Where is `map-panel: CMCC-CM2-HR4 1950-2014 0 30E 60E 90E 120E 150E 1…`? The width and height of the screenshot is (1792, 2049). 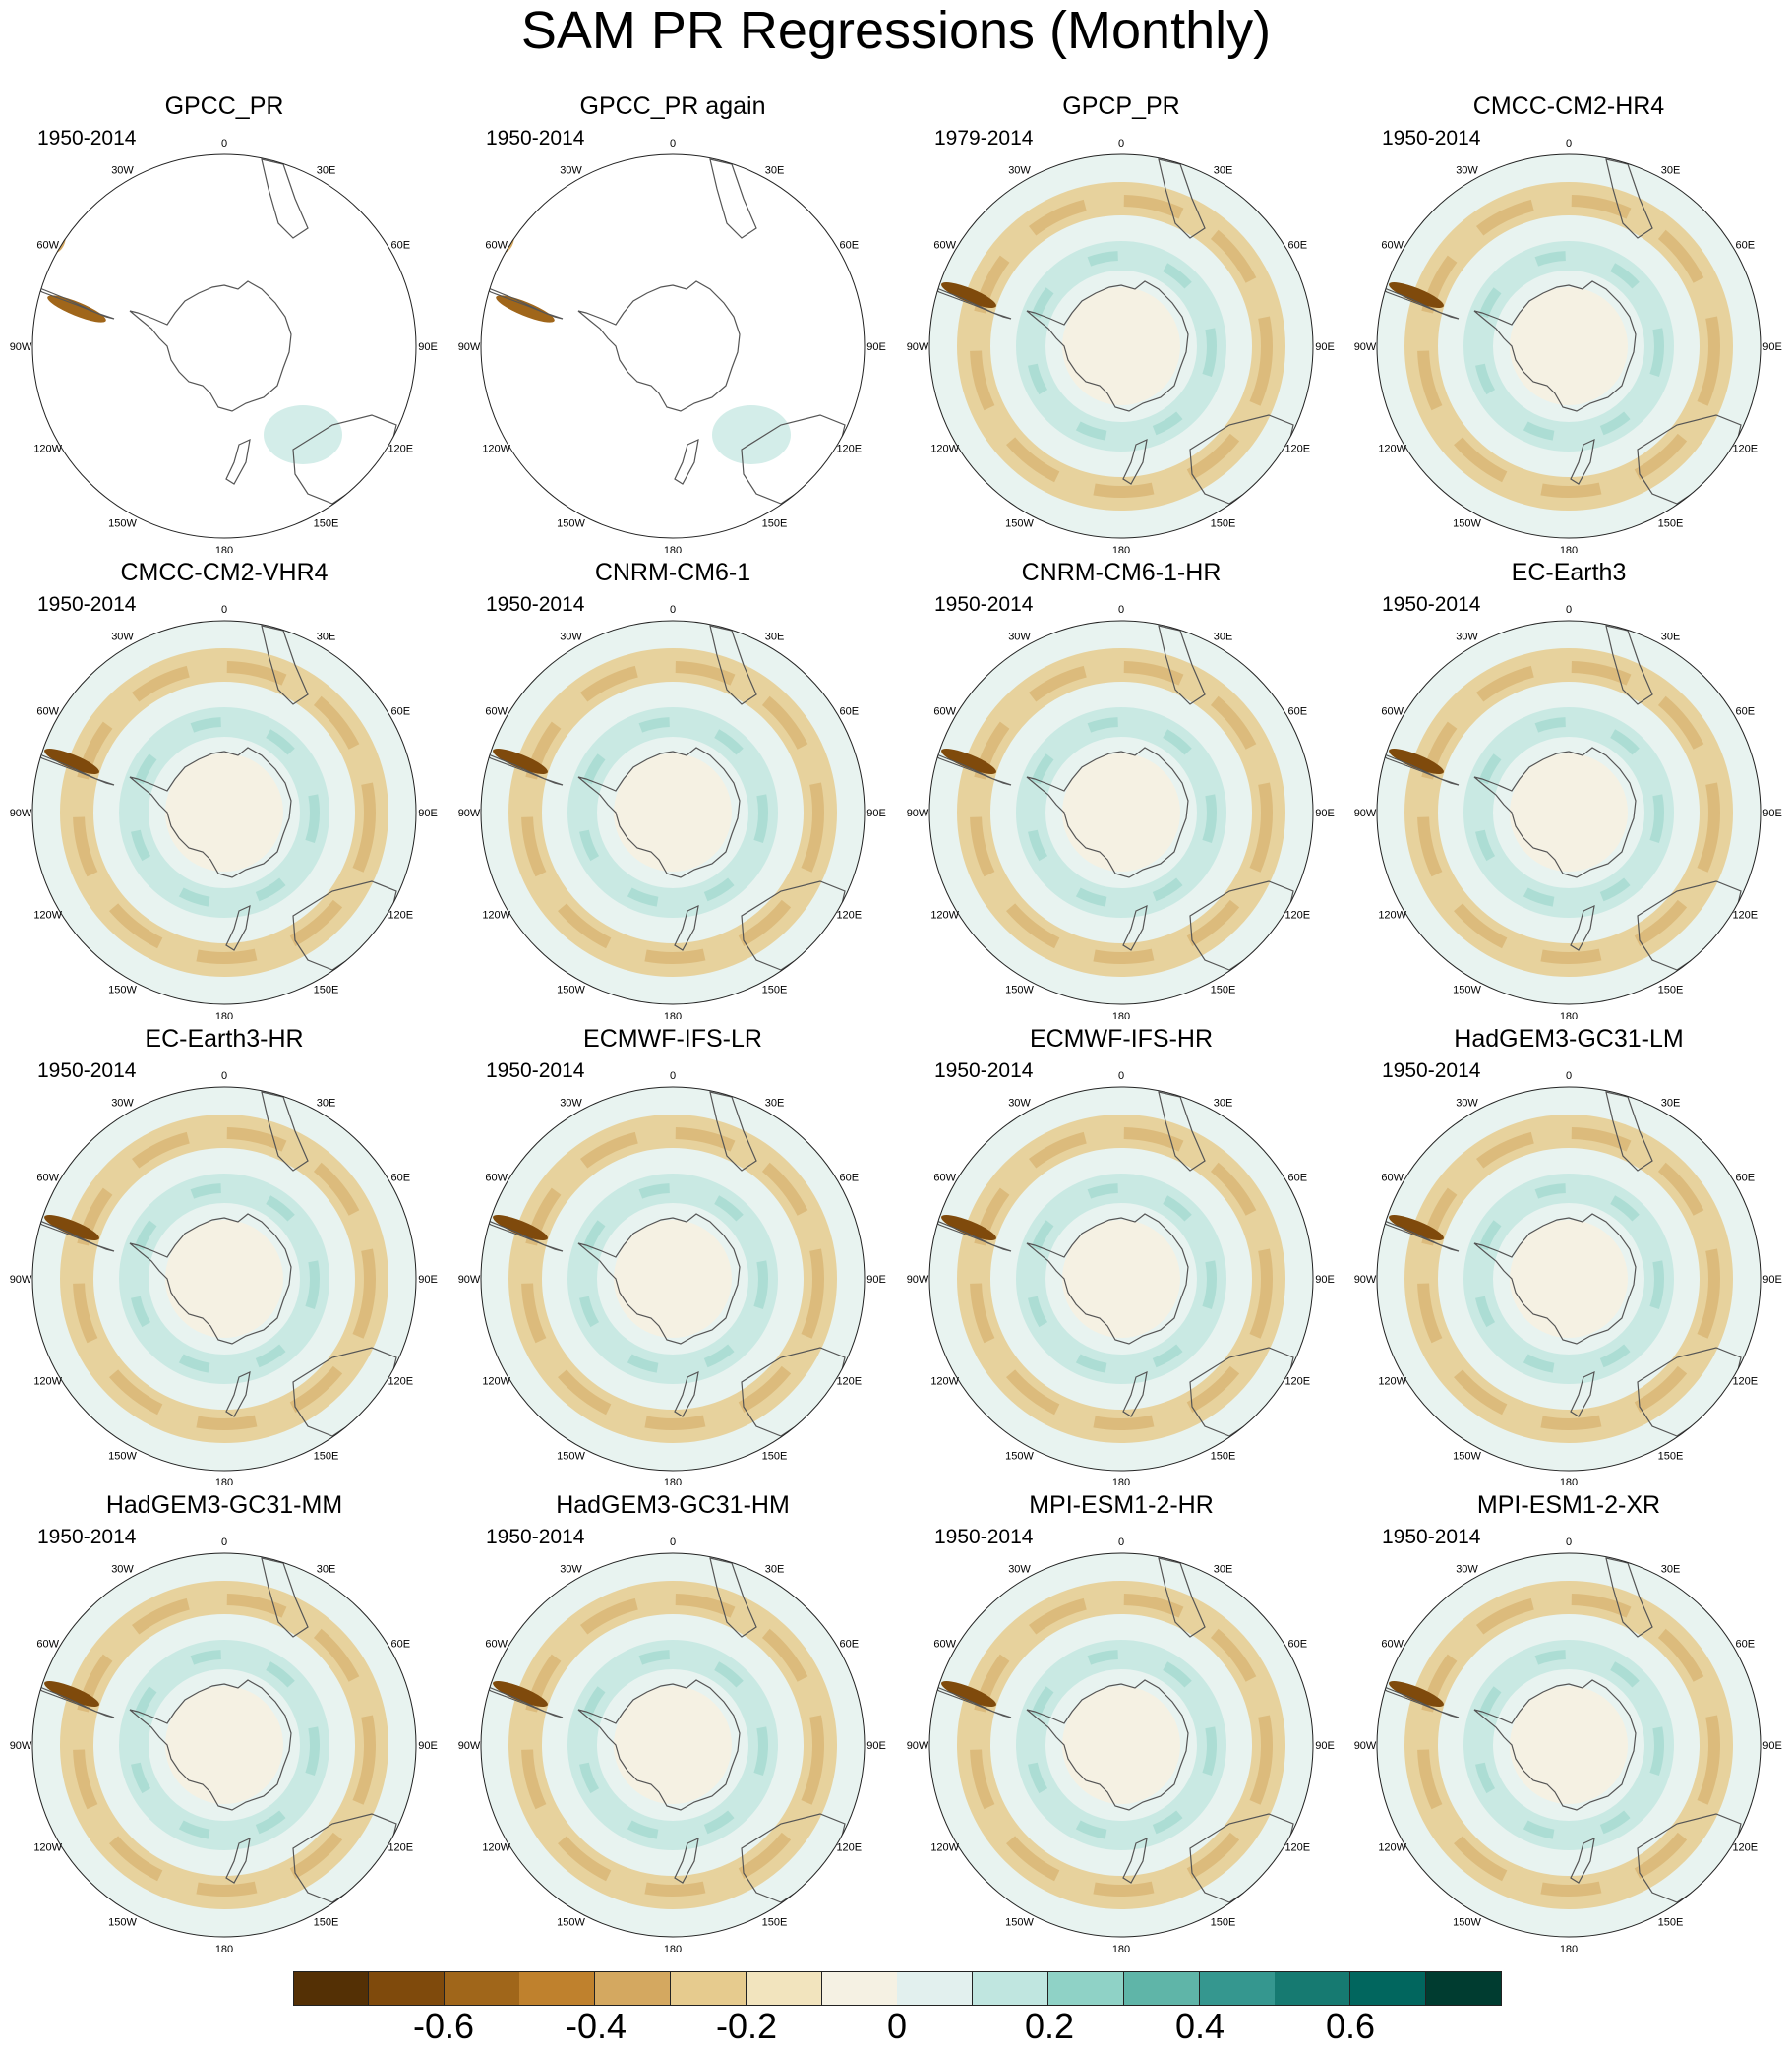
map-panel: CMCC-CM2-HR4 1950-2014 0 30E 60E 90E 120E 150E 1… is located at coordinates (1568, 325).